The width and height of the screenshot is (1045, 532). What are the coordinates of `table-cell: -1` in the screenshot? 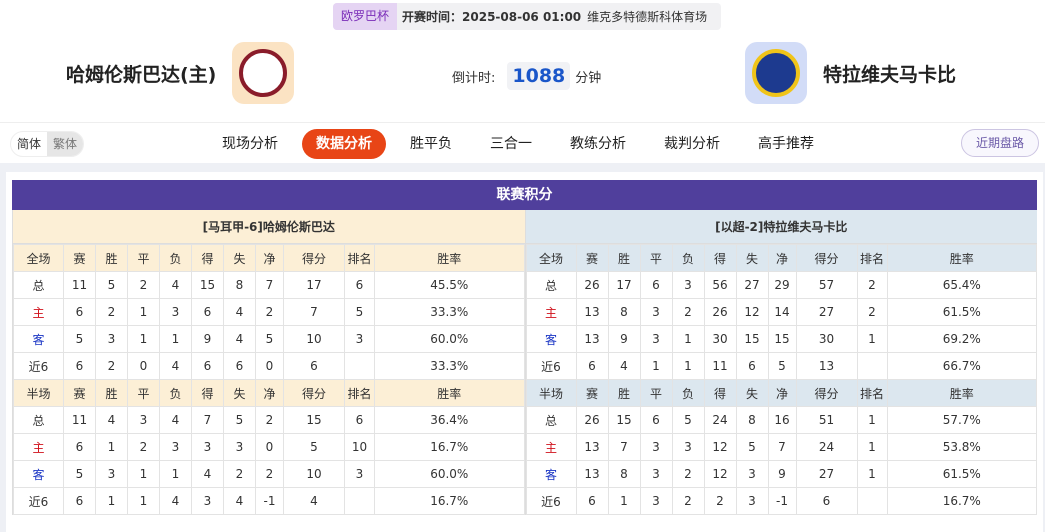 It's located at (782, 501).